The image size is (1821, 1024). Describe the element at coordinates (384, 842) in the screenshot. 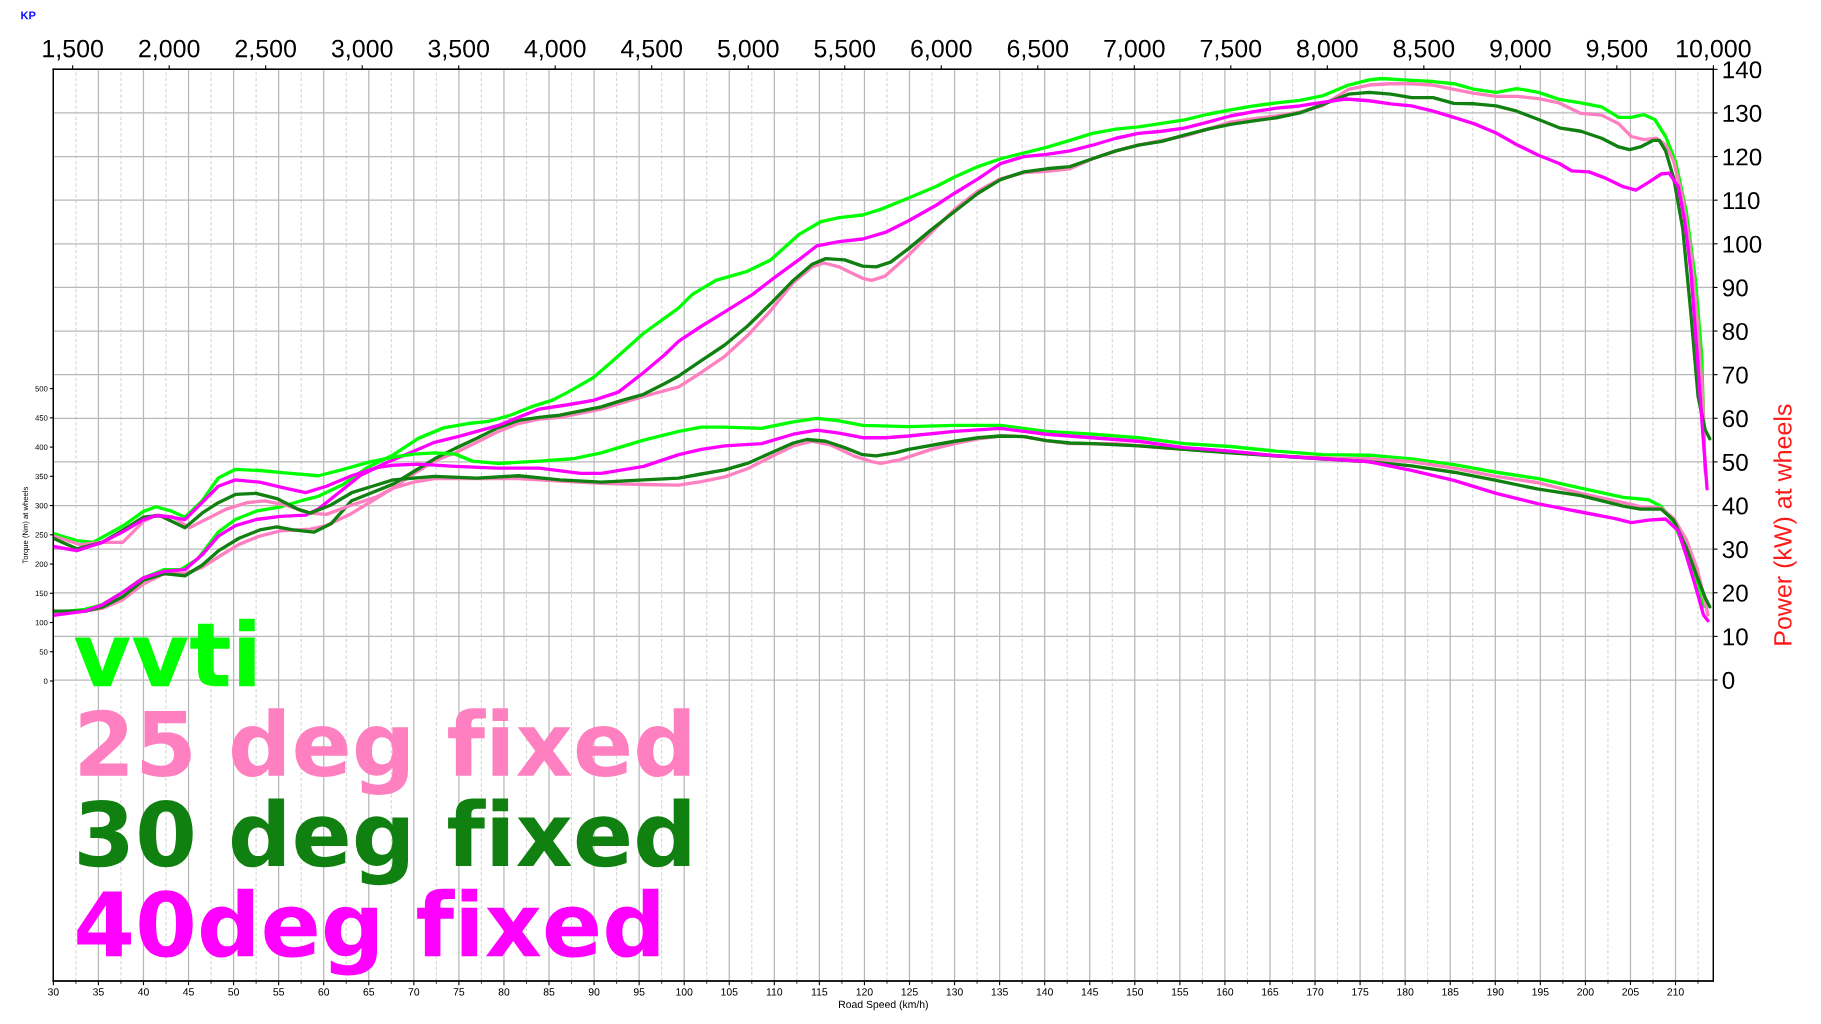

I see `text: 30 deg fixed` at that location.